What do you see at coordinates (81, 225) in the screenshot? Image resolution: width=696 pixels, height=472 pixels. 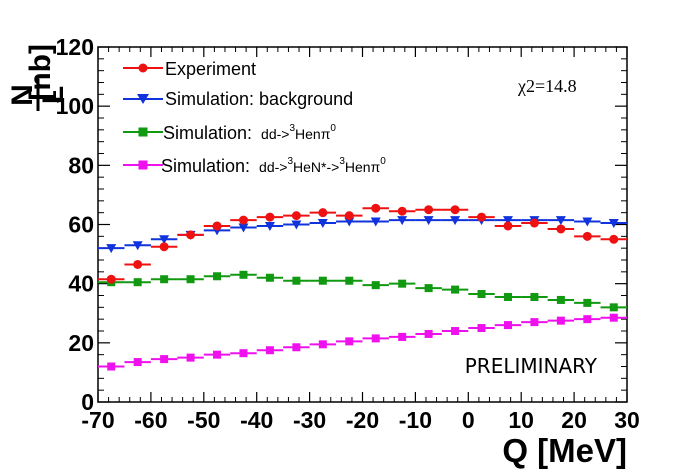 I see `y-tick-label: 60` at bounding box center [81, 225].